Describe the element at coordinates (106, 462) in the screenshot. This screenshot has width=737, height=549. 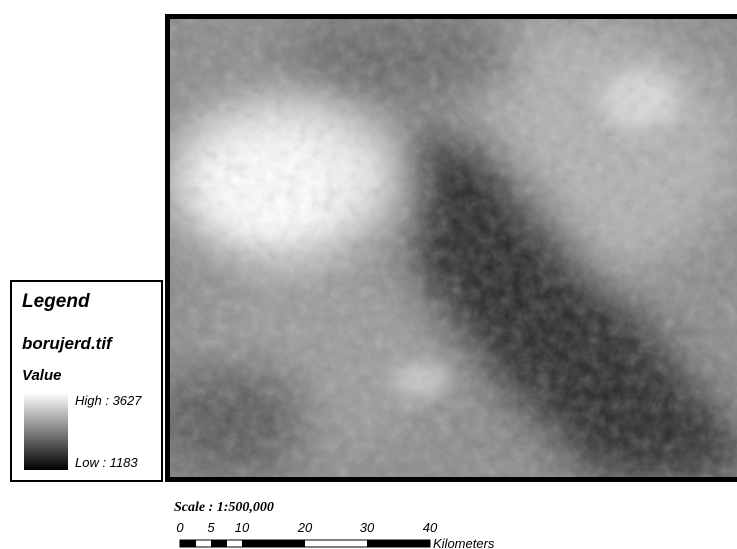
I see `legend-low: Low : 1183` at that location.